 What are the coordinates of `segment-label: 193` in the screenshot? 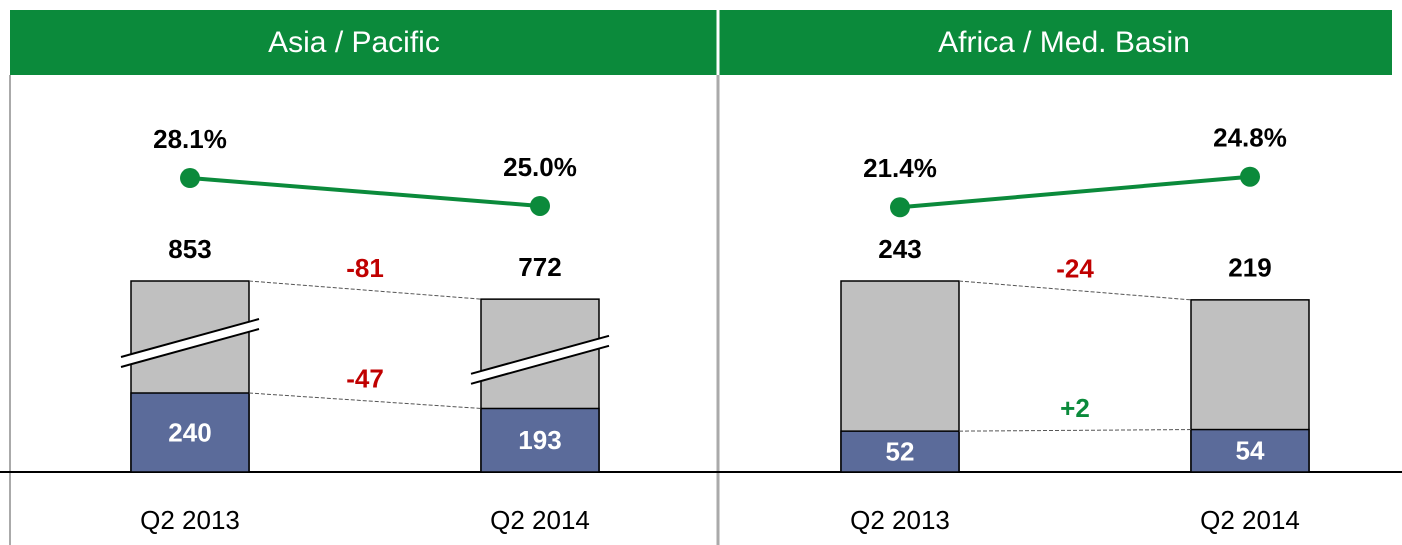 It's located at (539, 440).